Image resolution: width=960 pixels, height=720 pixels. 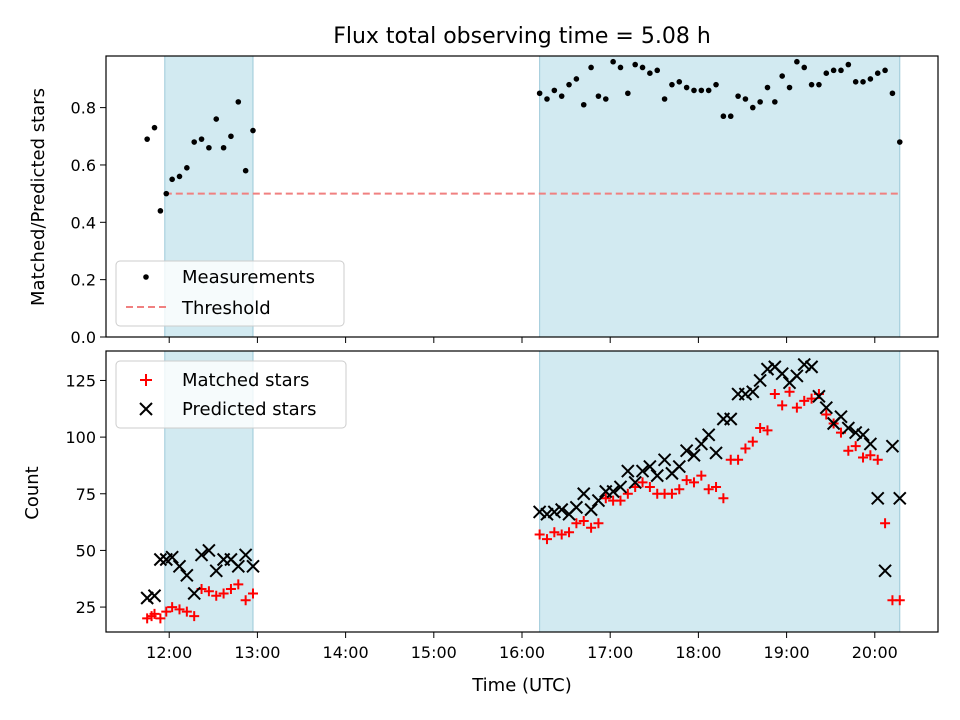 What do you see at coordinates (522, 340) in the screenshot?
I see `top-panel-x-ticks` at bounding box center [522, 340].